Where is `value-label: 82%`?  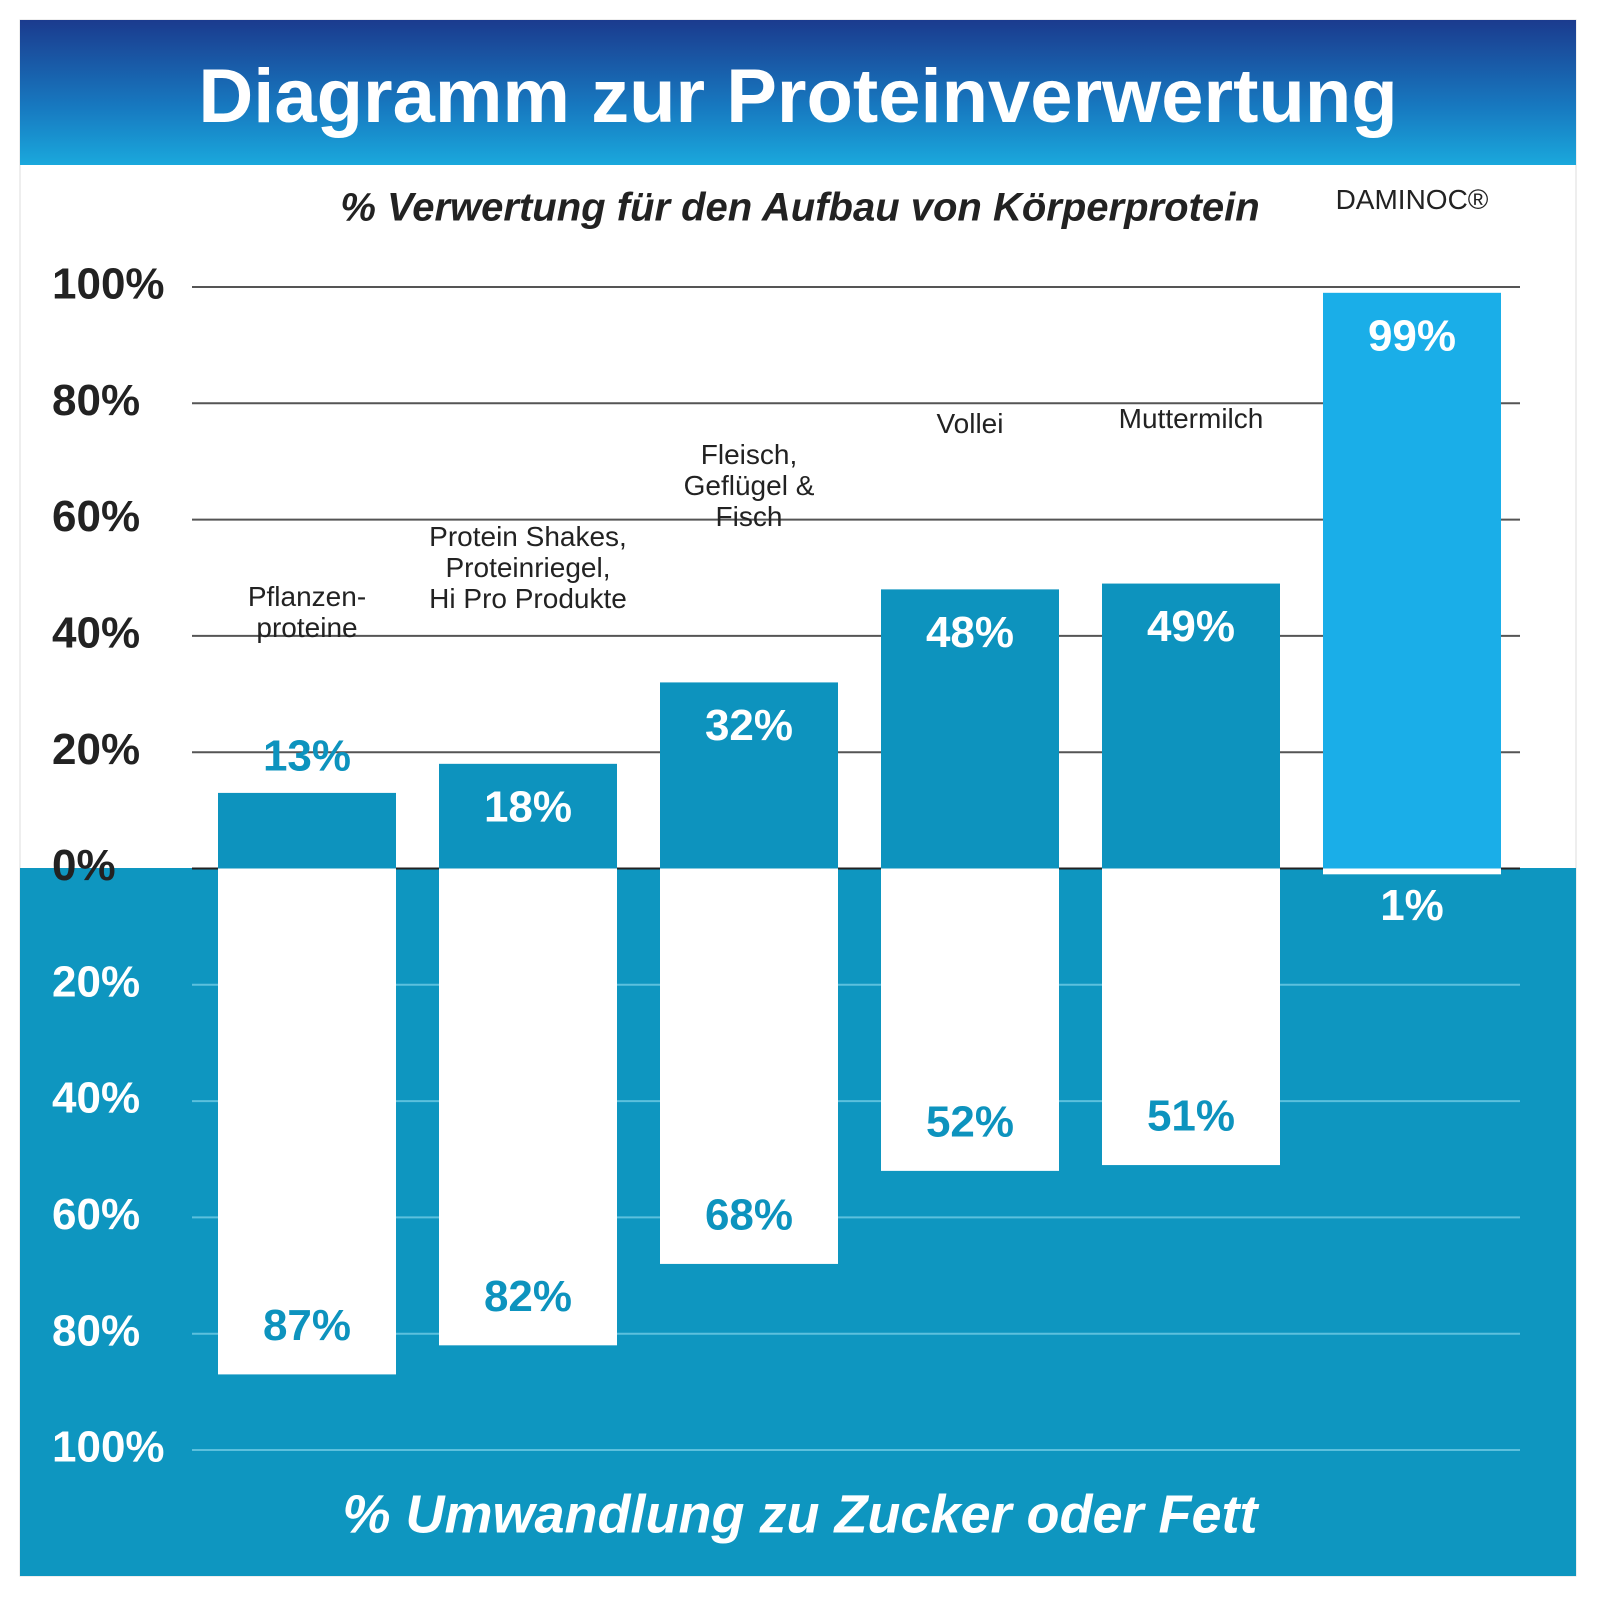 value-label: 82% is located at coordinates (528, 1296).